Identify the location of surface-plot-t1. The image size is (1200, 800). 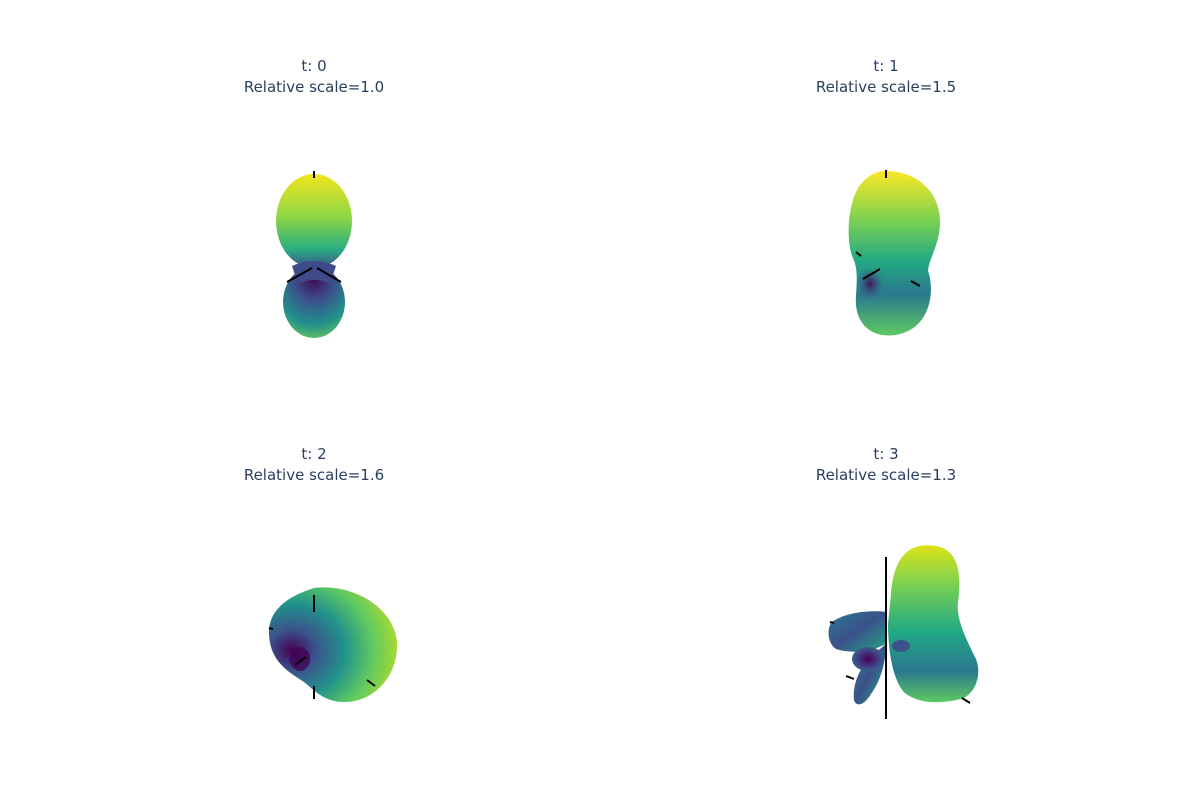
(886, 241).